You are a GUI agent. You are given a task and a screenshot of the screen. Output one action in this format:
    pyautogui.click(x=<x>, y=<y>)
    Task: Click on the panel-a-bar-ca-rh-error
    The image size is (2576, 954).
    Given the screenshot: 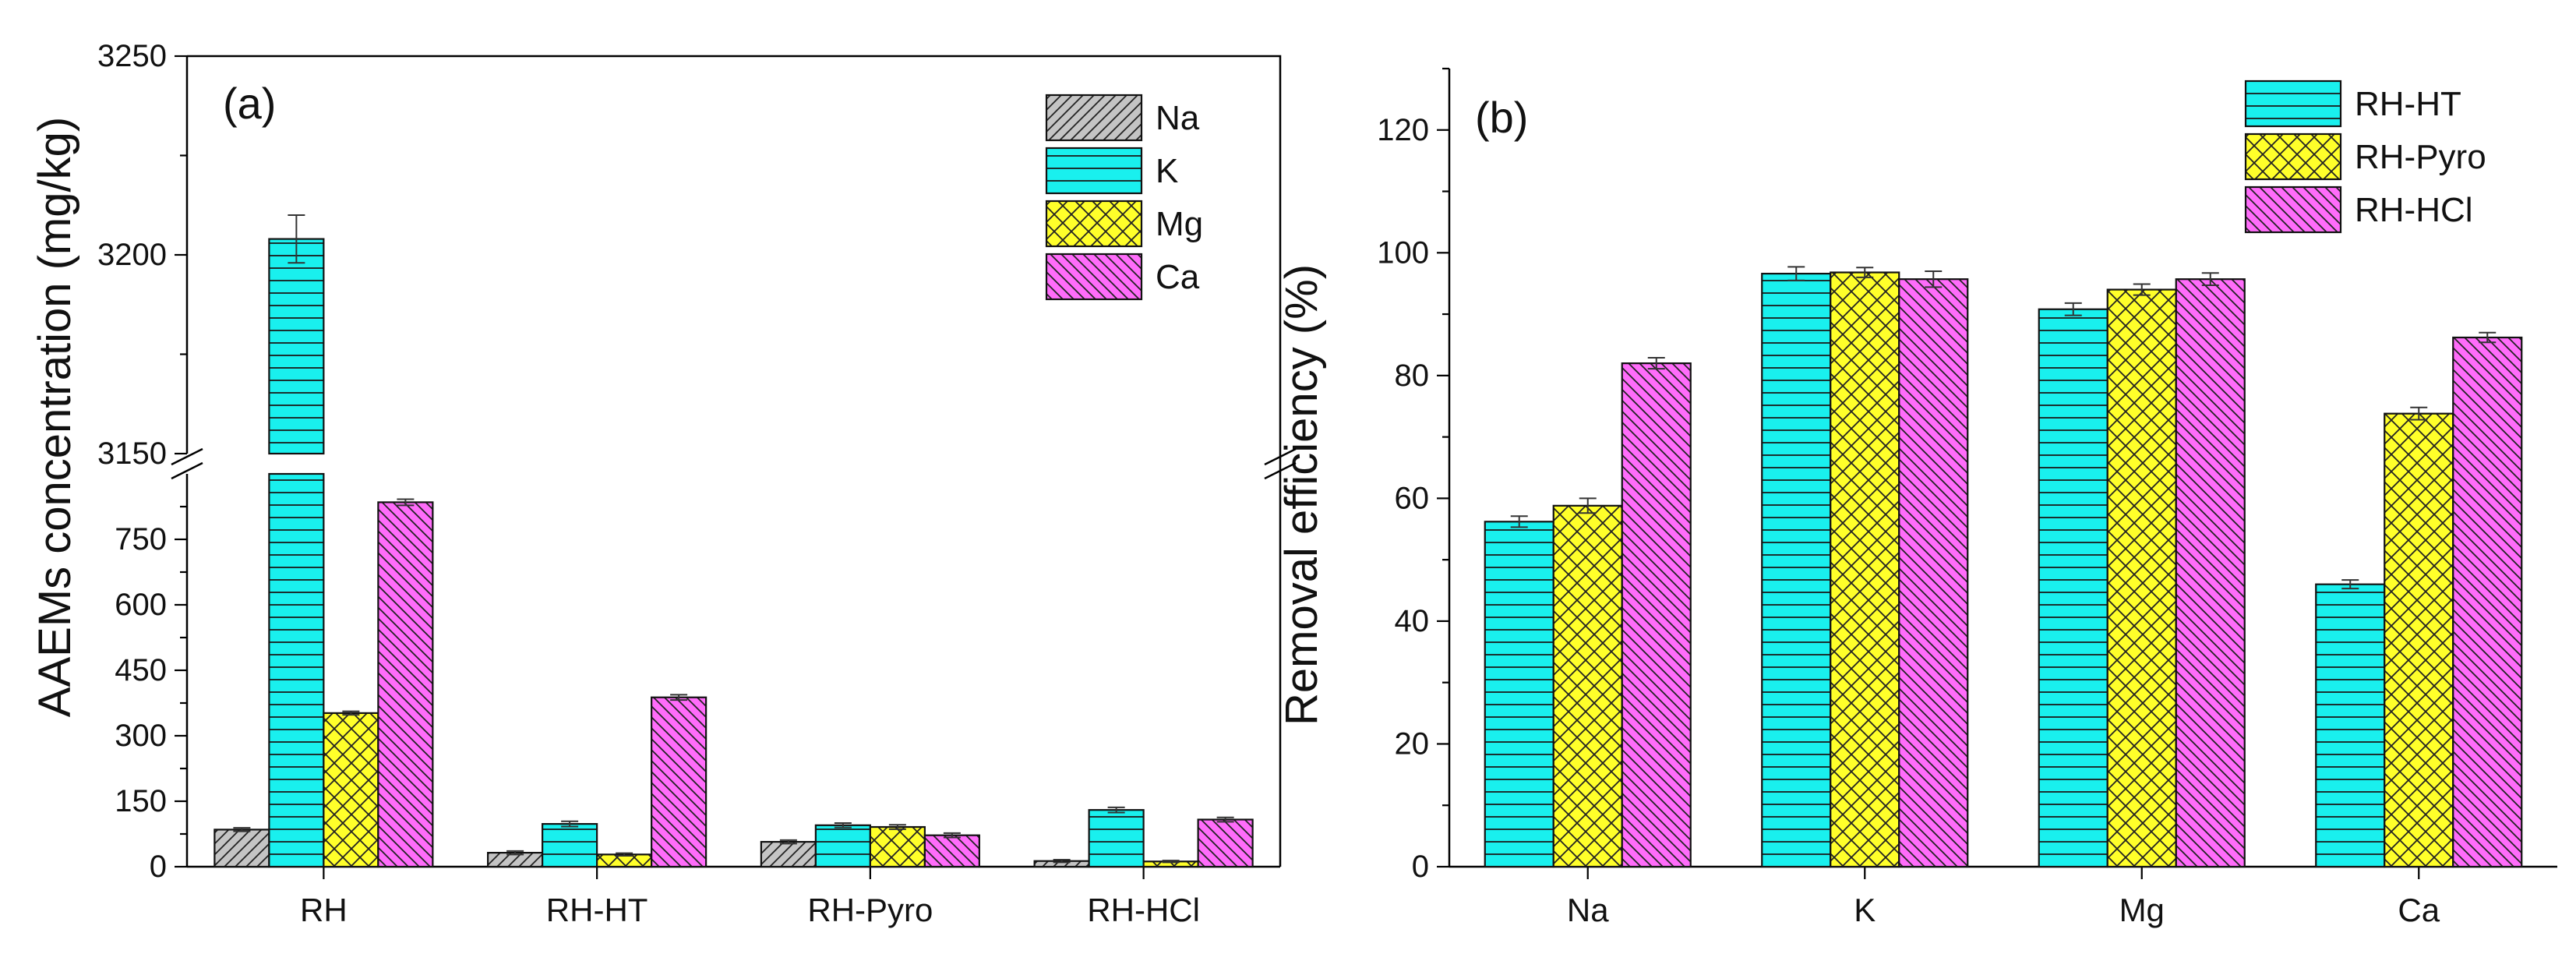 What is the action you would take?
    pyautogui.click(x=406, y=502)
    